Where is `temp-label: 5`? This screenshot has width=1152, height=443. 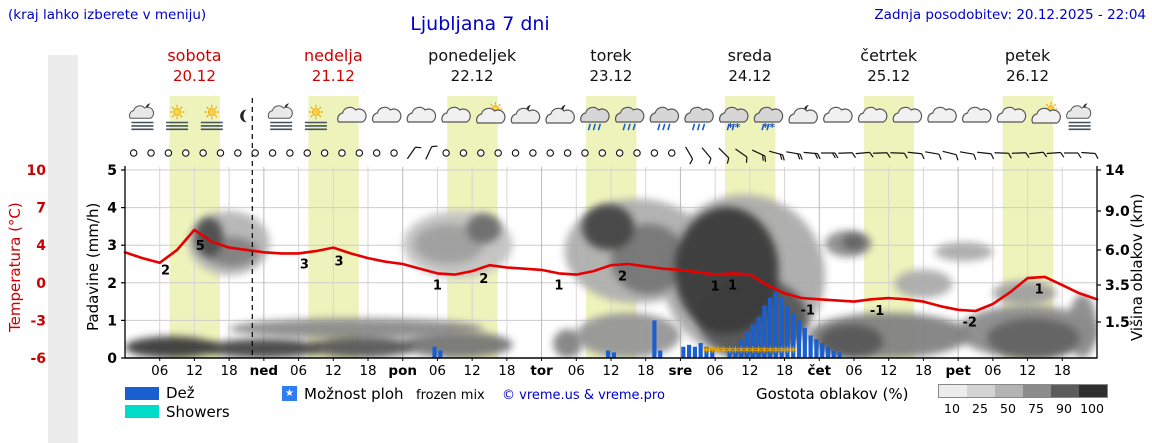
temp-label: 5 is located at coordinates (200, 246).